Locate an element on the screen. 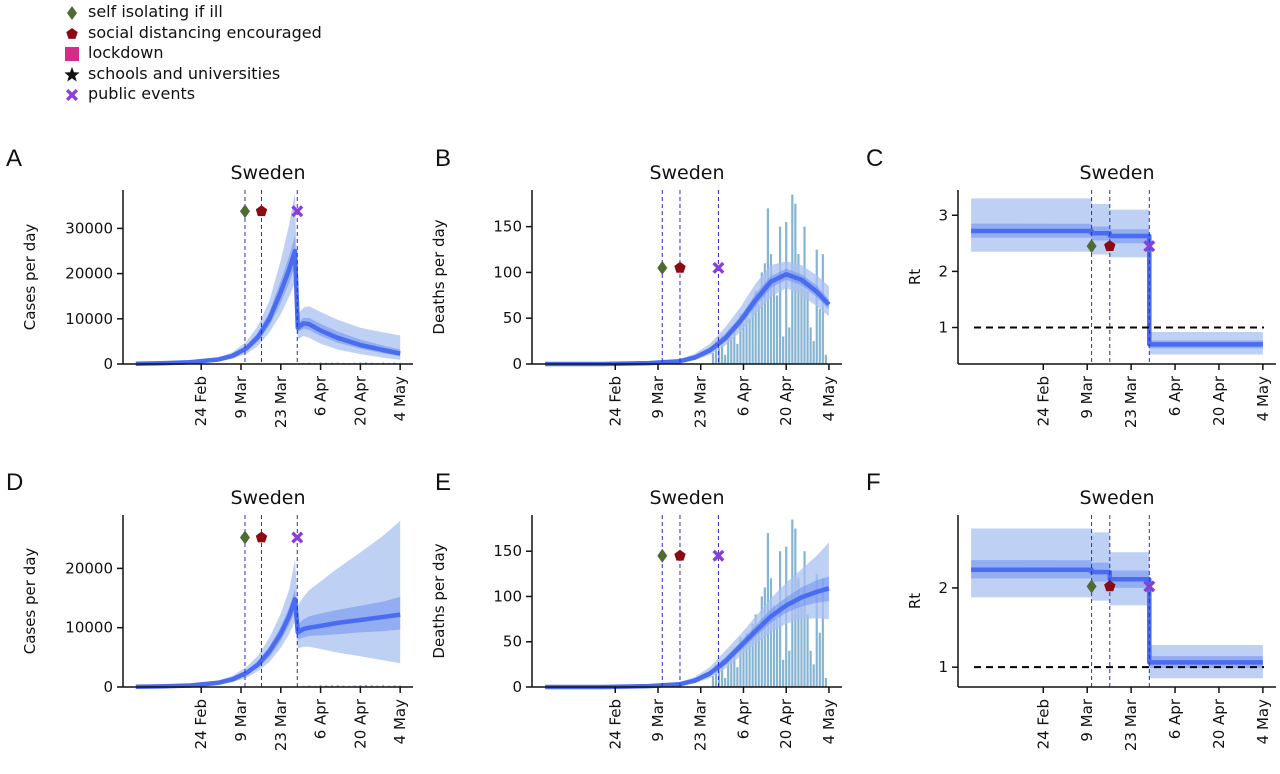 The height and width of the screenshot is (774, 1280). y-axis-label: Deaths per day is located at coordinates (439, 276).